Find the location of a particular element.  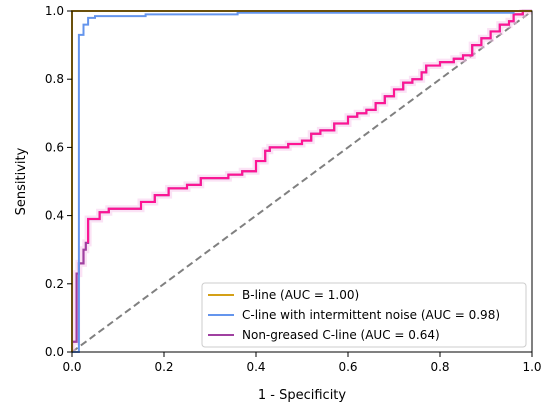

y-tick-label: 0.8 is located at coordinates (54, 79).